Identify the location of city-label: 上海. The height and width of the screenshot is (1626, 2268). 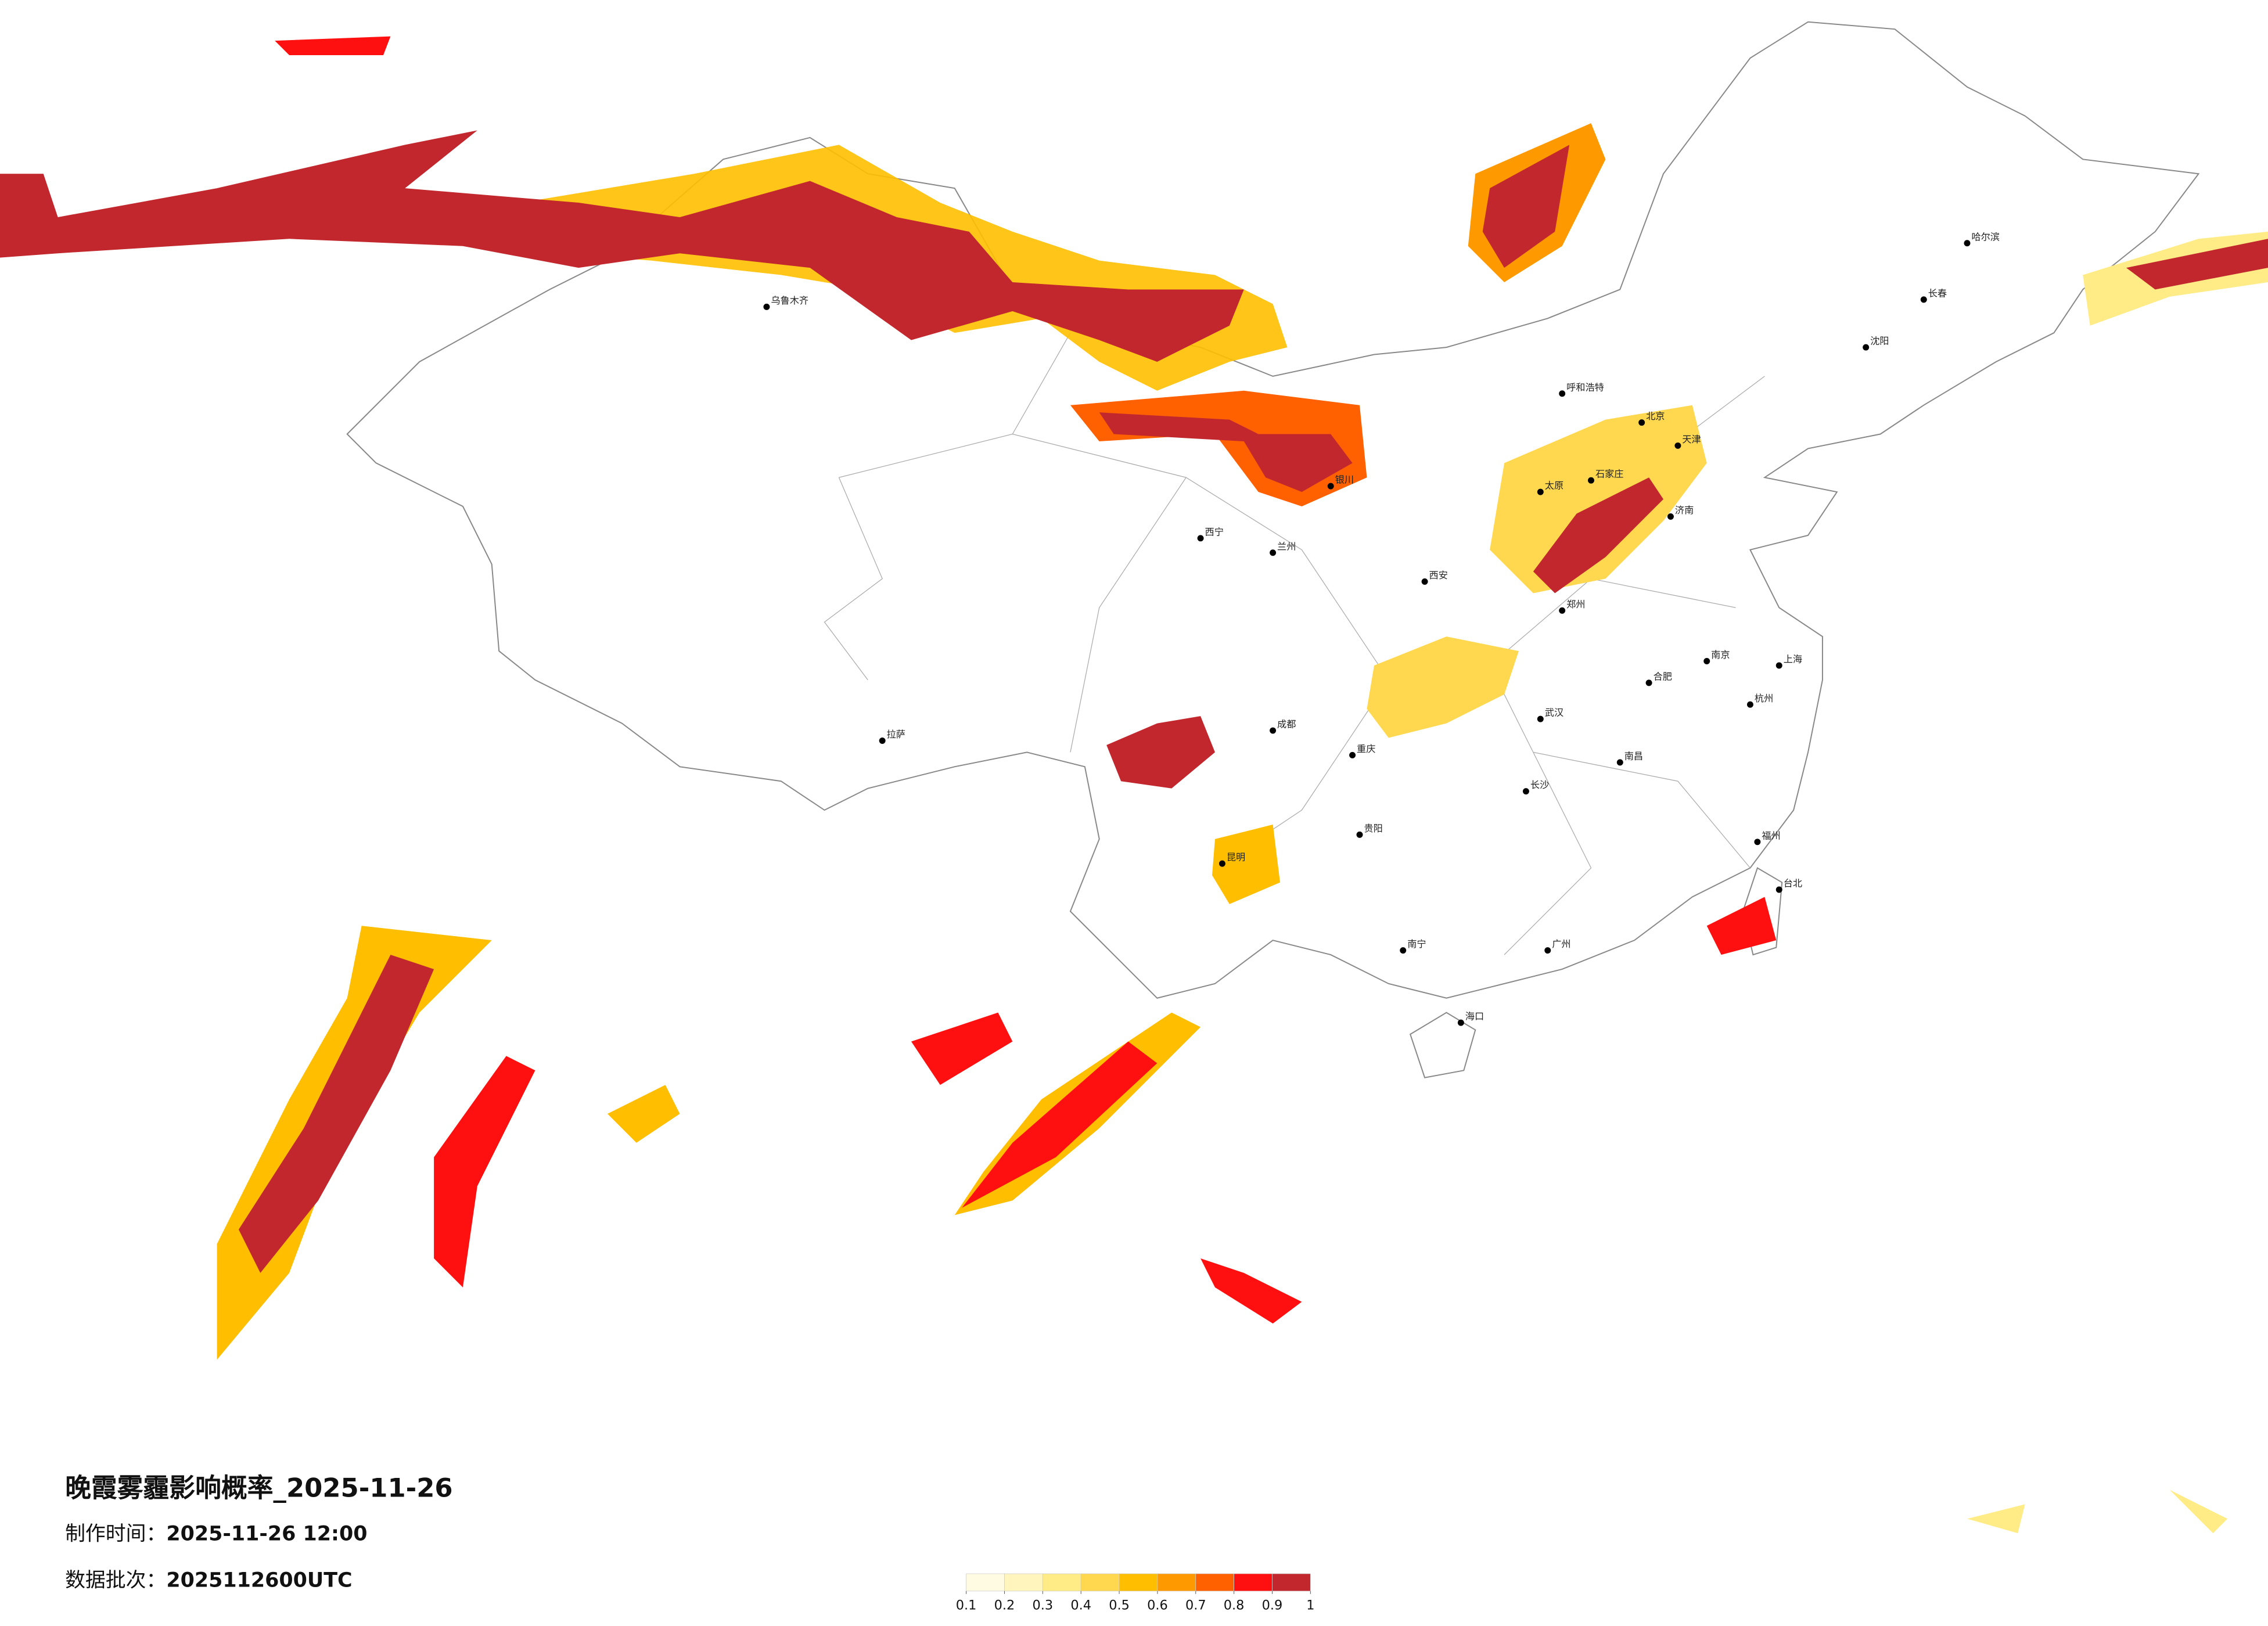
(1793, 659).